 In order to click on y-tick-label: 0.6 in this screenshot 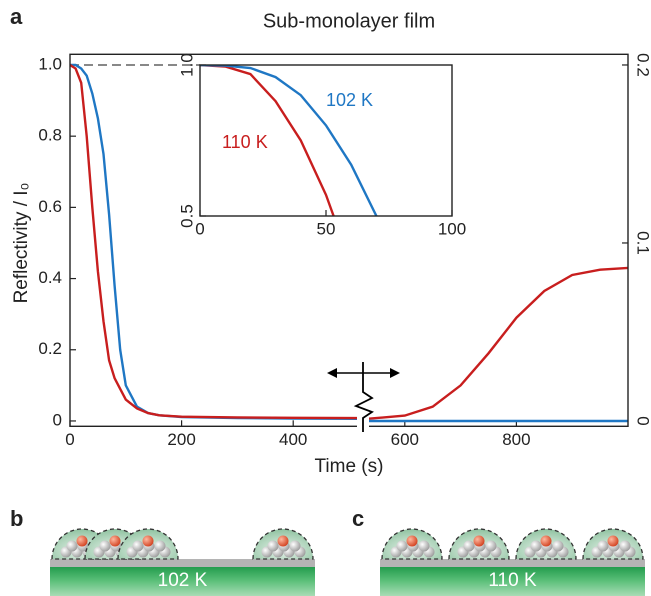, I will do `click(50, 206)`.